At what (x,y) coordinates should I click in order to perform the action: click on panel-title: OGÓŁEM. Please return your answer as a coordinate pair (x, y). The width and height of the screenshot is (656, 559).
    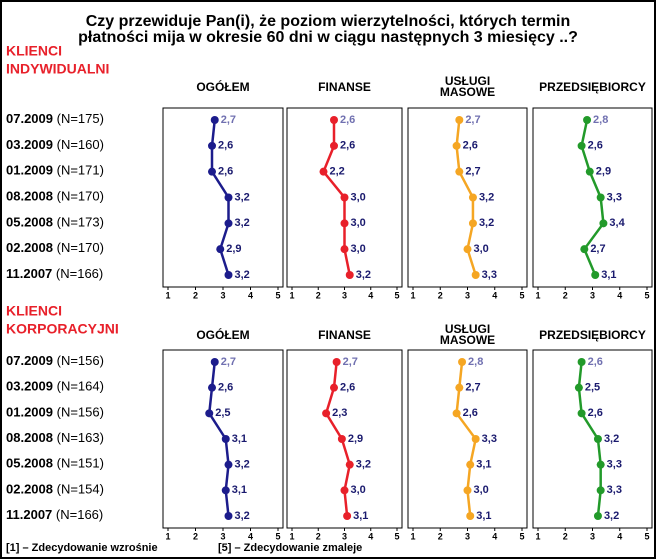
    Looking at the image, I should click on (222, 334).